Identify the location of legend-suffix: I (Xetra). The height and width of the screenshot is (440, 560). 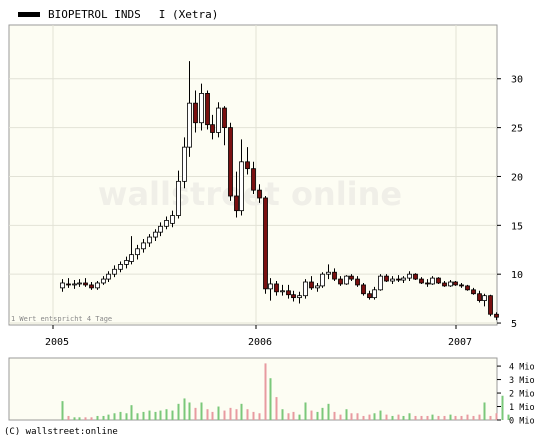
(188, 14).